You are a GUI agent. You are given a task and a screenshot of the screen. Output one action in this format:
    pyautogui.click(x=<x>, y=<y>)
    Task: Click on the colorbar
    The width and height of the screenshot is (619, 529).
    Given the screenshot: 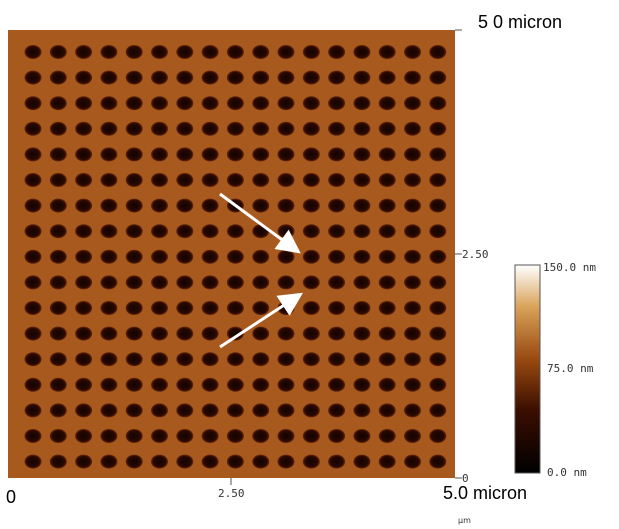 What is the action you would take?
    pyautogui.click(x=527, y=369)
    